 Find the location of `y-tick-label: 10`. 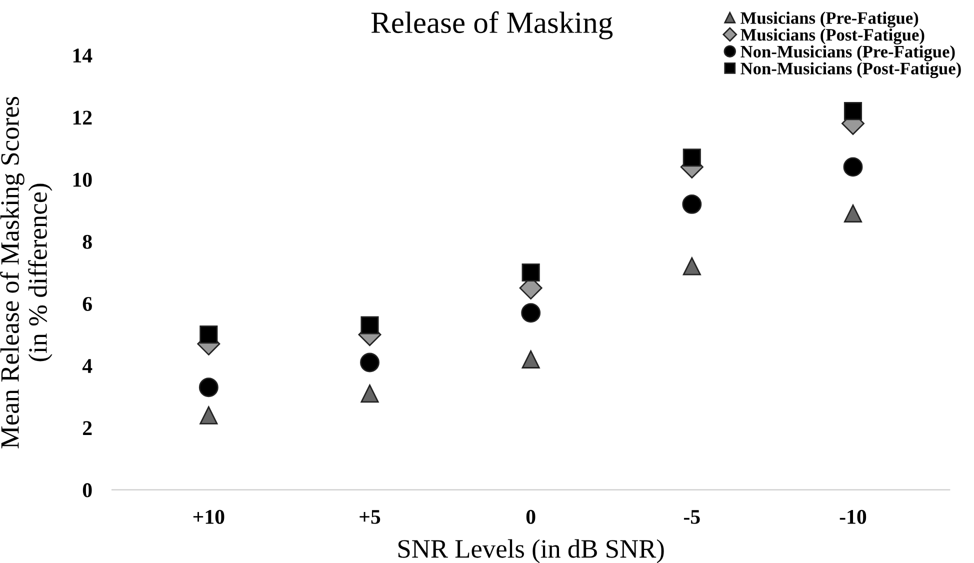

y-tick-label: 10 is located at coordinates (82, 179).